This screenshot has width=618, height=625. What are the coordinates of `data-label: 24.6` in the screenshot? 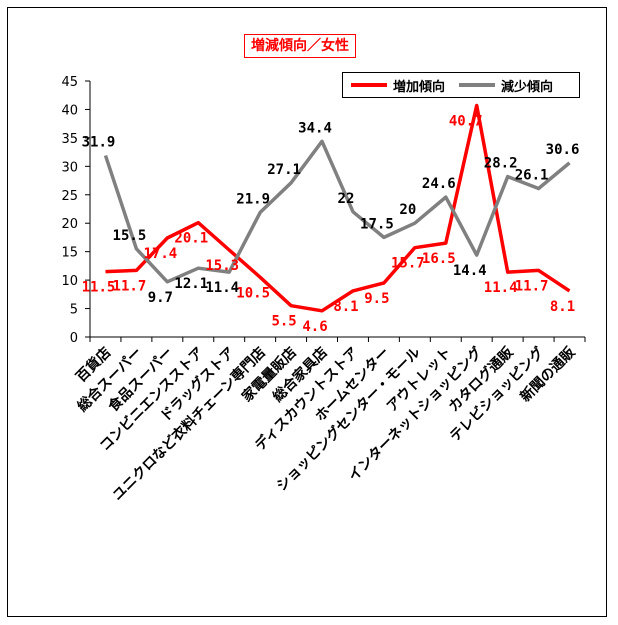 It's located at (439, 184).